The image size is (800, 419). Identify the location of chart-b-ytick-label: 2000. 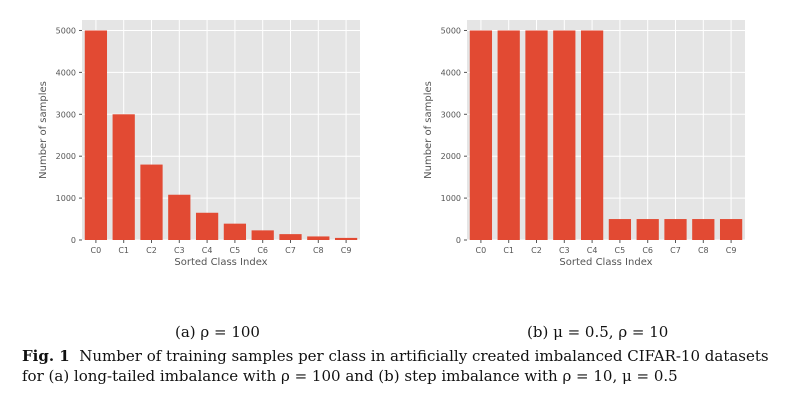
(451, 156).